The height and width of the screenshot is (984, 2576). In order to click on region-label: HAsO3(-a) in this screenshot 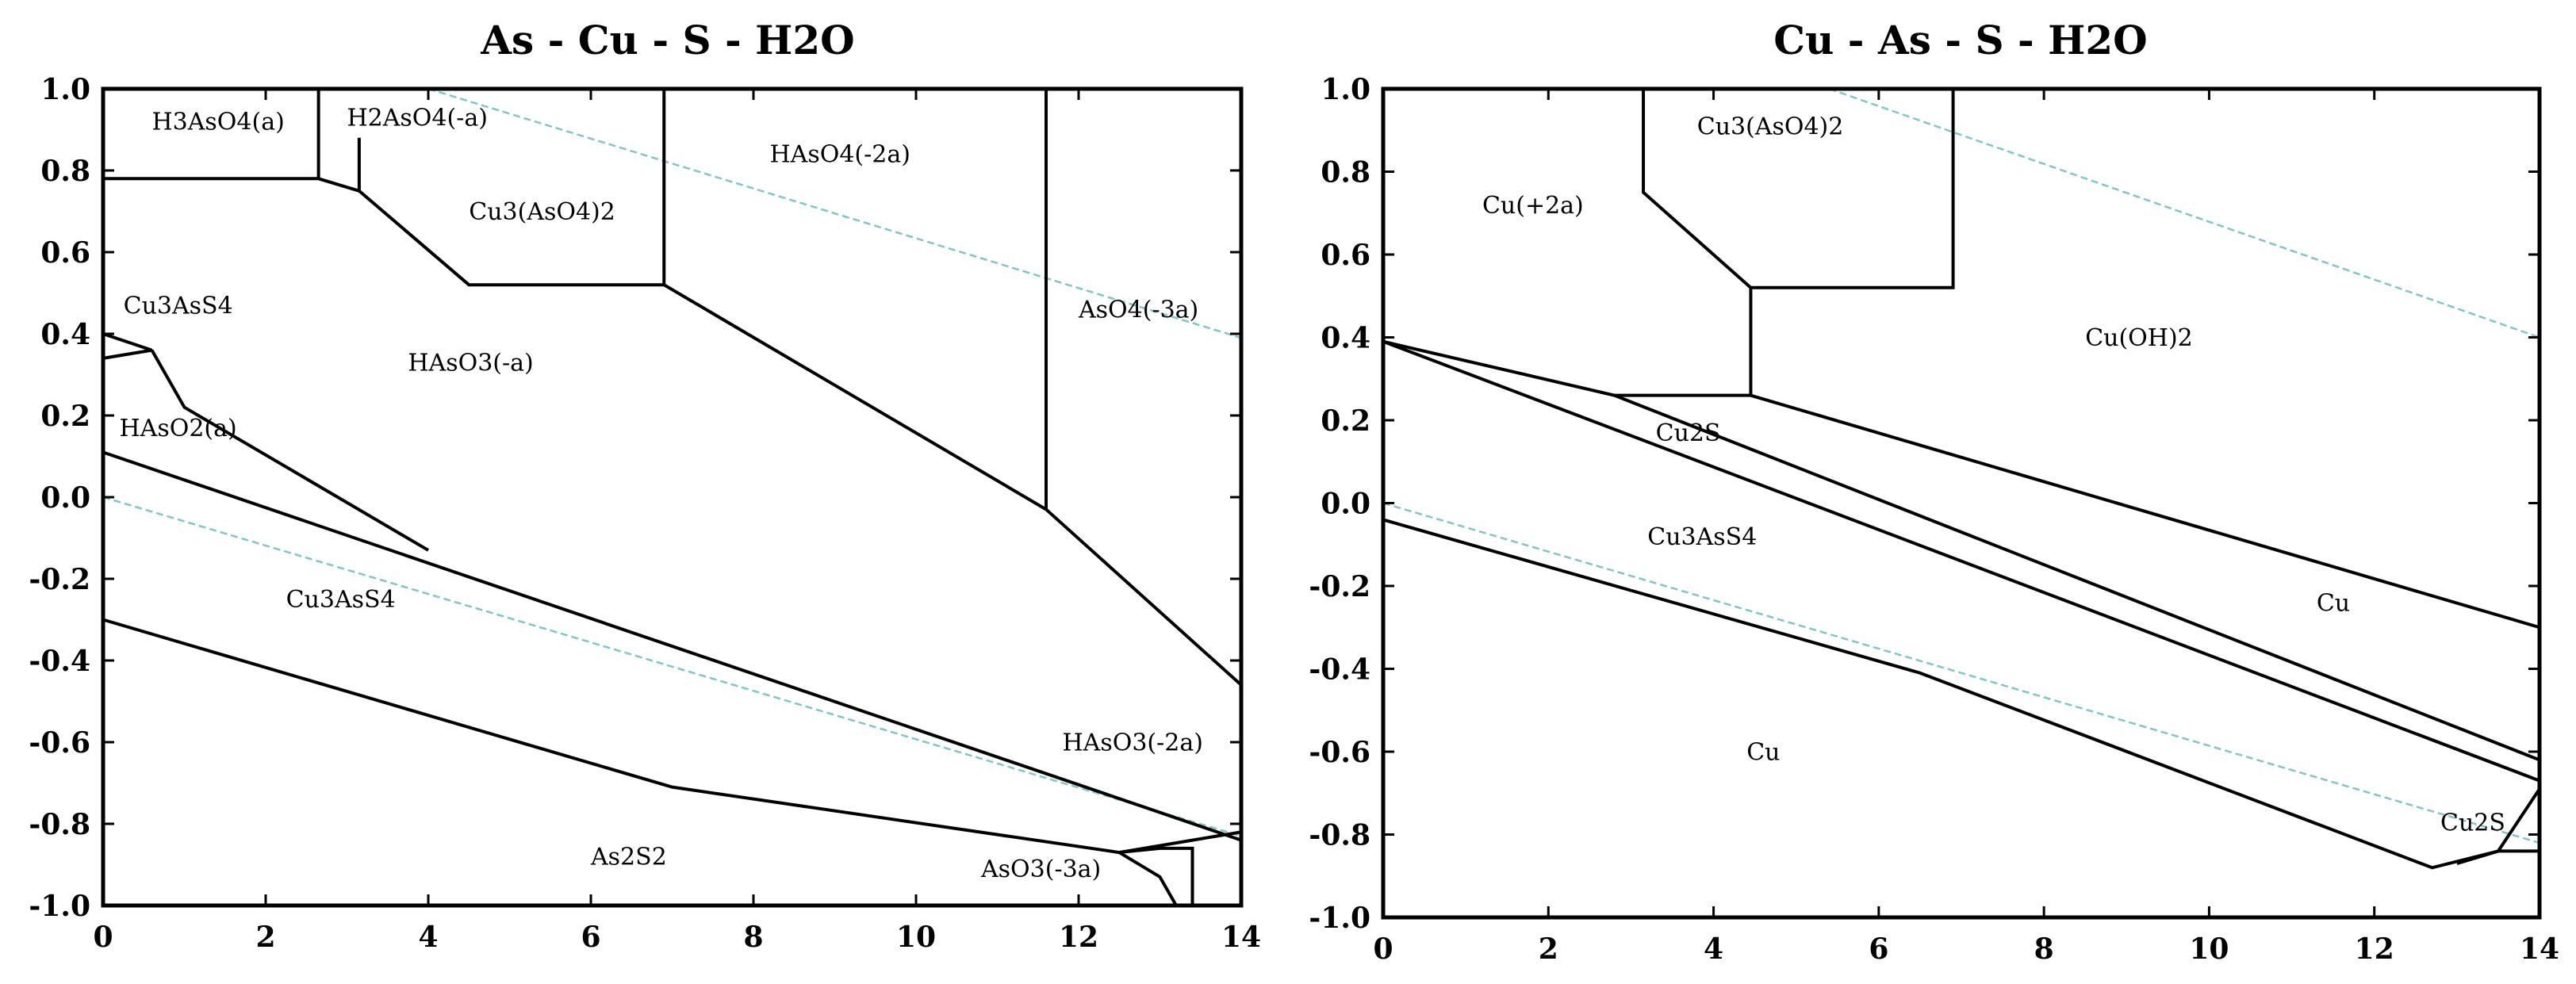, I will do `click(471, 363)`.